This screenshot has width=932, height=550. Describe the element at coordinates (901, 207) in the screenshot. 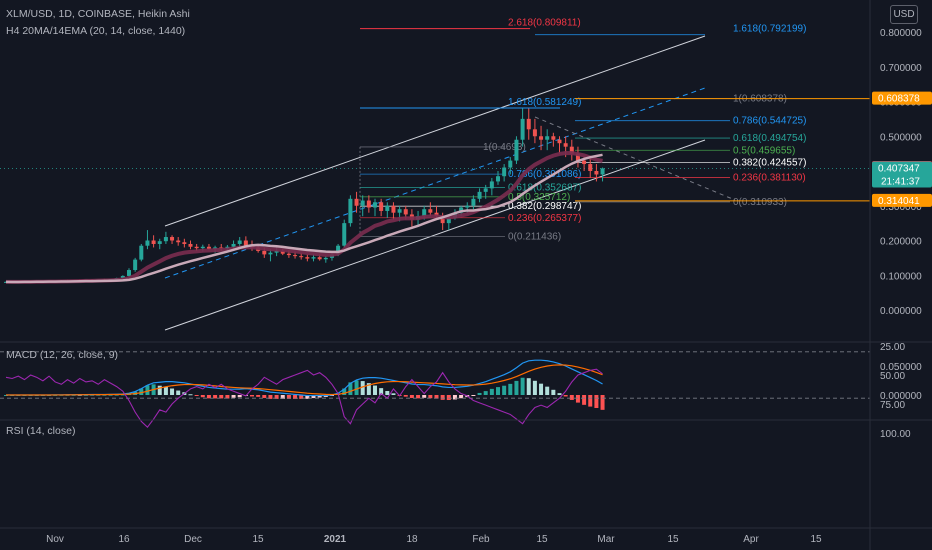

I see `price-tick-label: 0.300000` at that location.